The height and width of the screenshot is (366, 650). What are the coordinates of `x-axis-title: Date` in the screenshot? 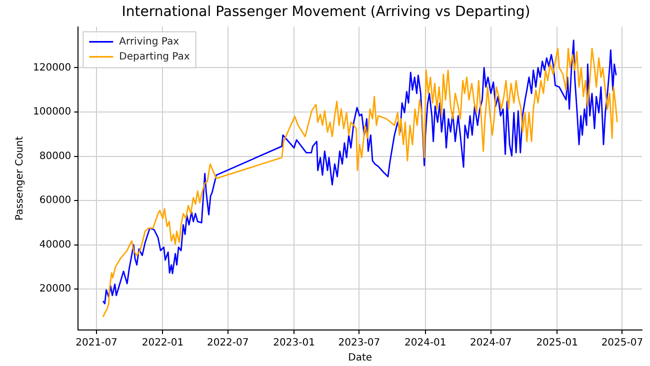 It's located at (360, 358).